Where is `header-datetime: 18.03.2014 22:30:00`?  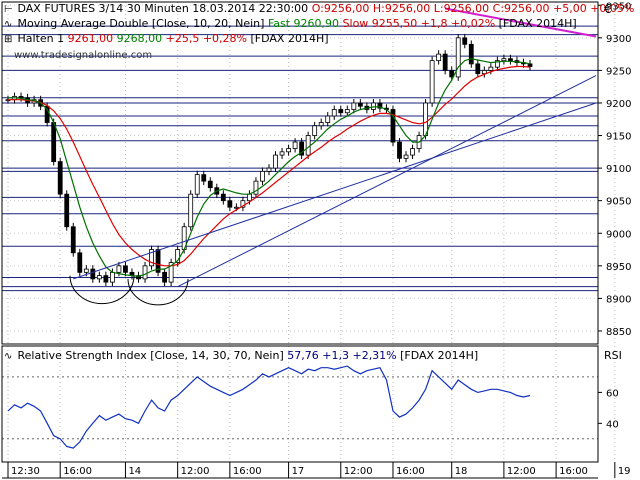 header-datetime: 18.03.2014 22:30:00 is located at coordinates (250, 8).